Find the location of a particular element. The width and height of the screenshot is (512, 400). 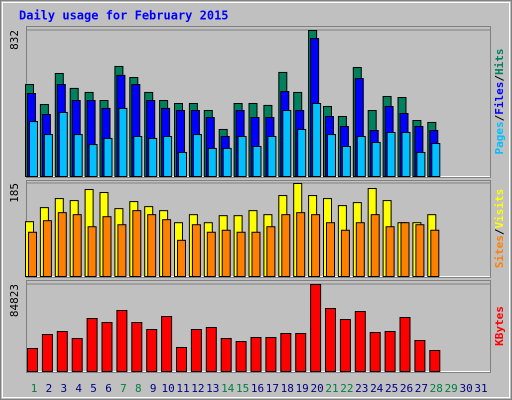

x-tick-label: 31 is located at coordinates (480, 388).